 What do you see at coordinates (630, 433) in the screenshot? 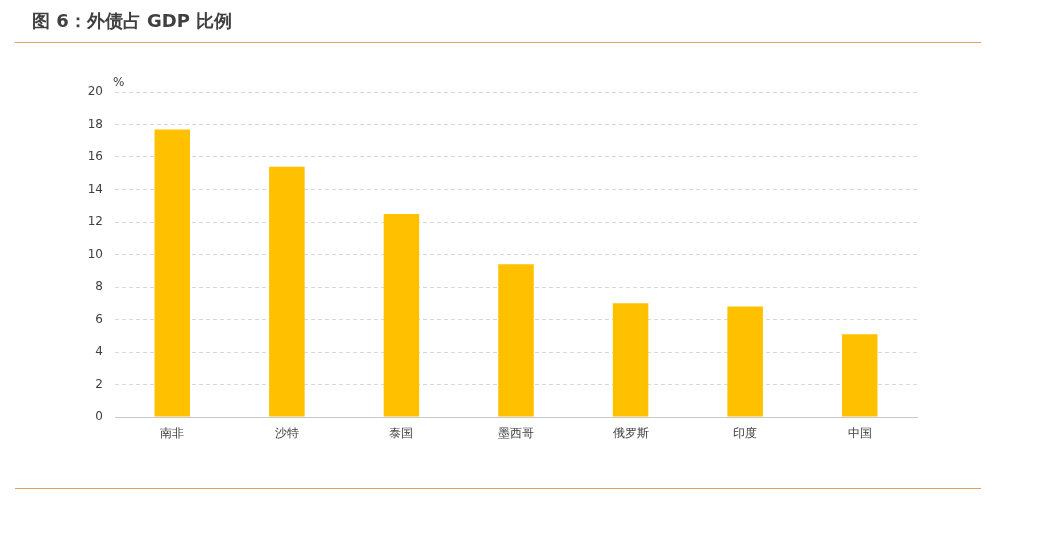
I see `x-tick-label: 俄罗斯` at bounding box center [630, 433].